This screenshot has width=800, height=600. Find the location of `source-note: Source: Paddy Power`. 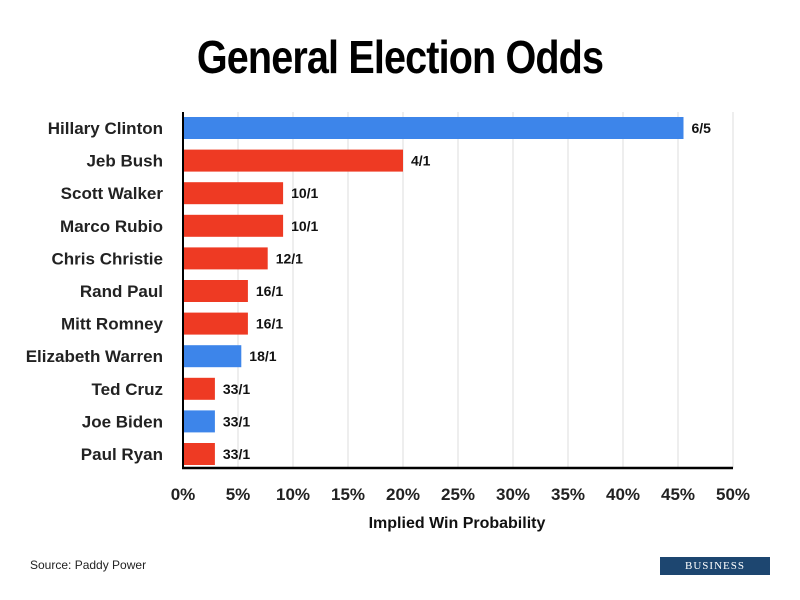

source-note: Source: Paddy Power is located at coordinates (88, 565).